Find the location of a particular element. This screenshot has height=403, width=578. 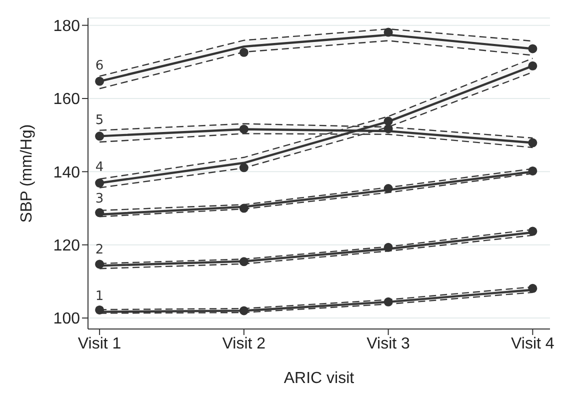

series-label: 4 is located at coordinates (99, 168).